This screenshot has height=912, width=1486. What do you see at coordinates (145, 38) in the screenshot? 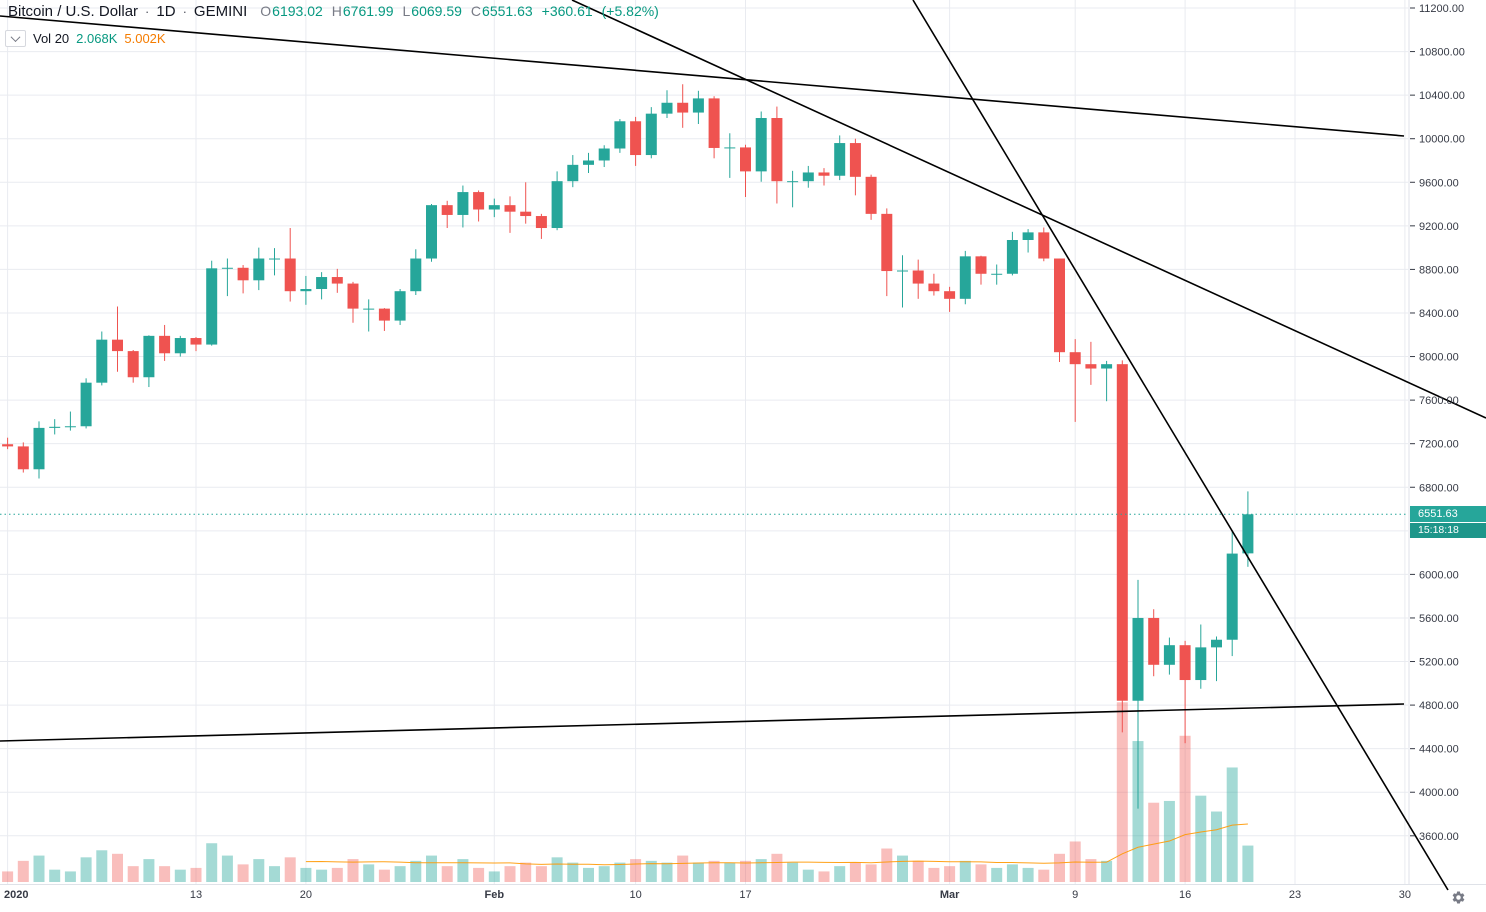
I see `volume-ma-value: 5.002K` at bounding box center [145, 38].